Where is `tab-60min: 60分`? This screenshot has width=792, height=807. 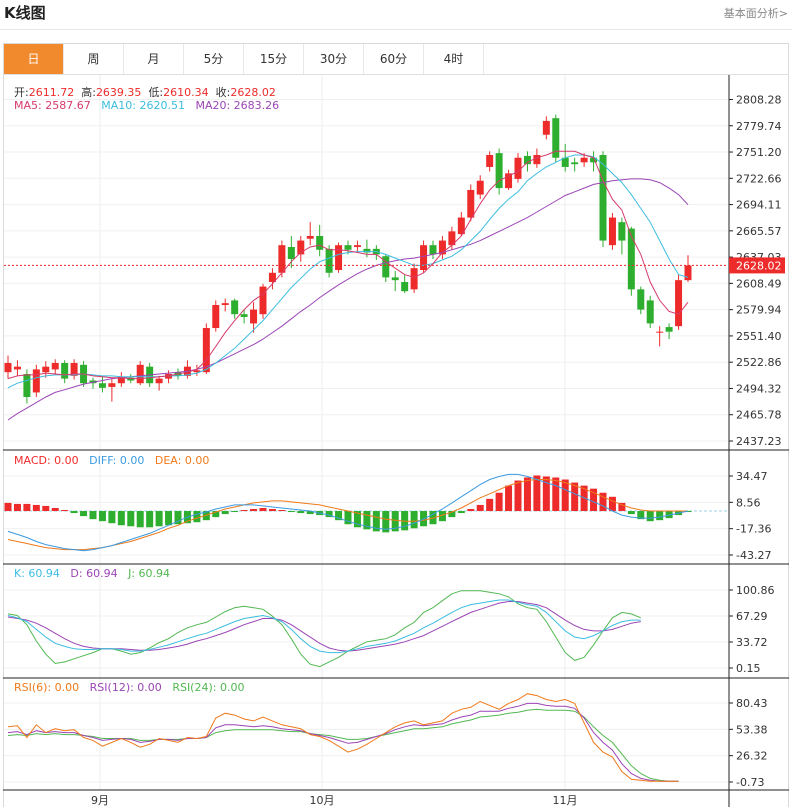 tab-60min: 60分 is located at coordinates (394, 59).